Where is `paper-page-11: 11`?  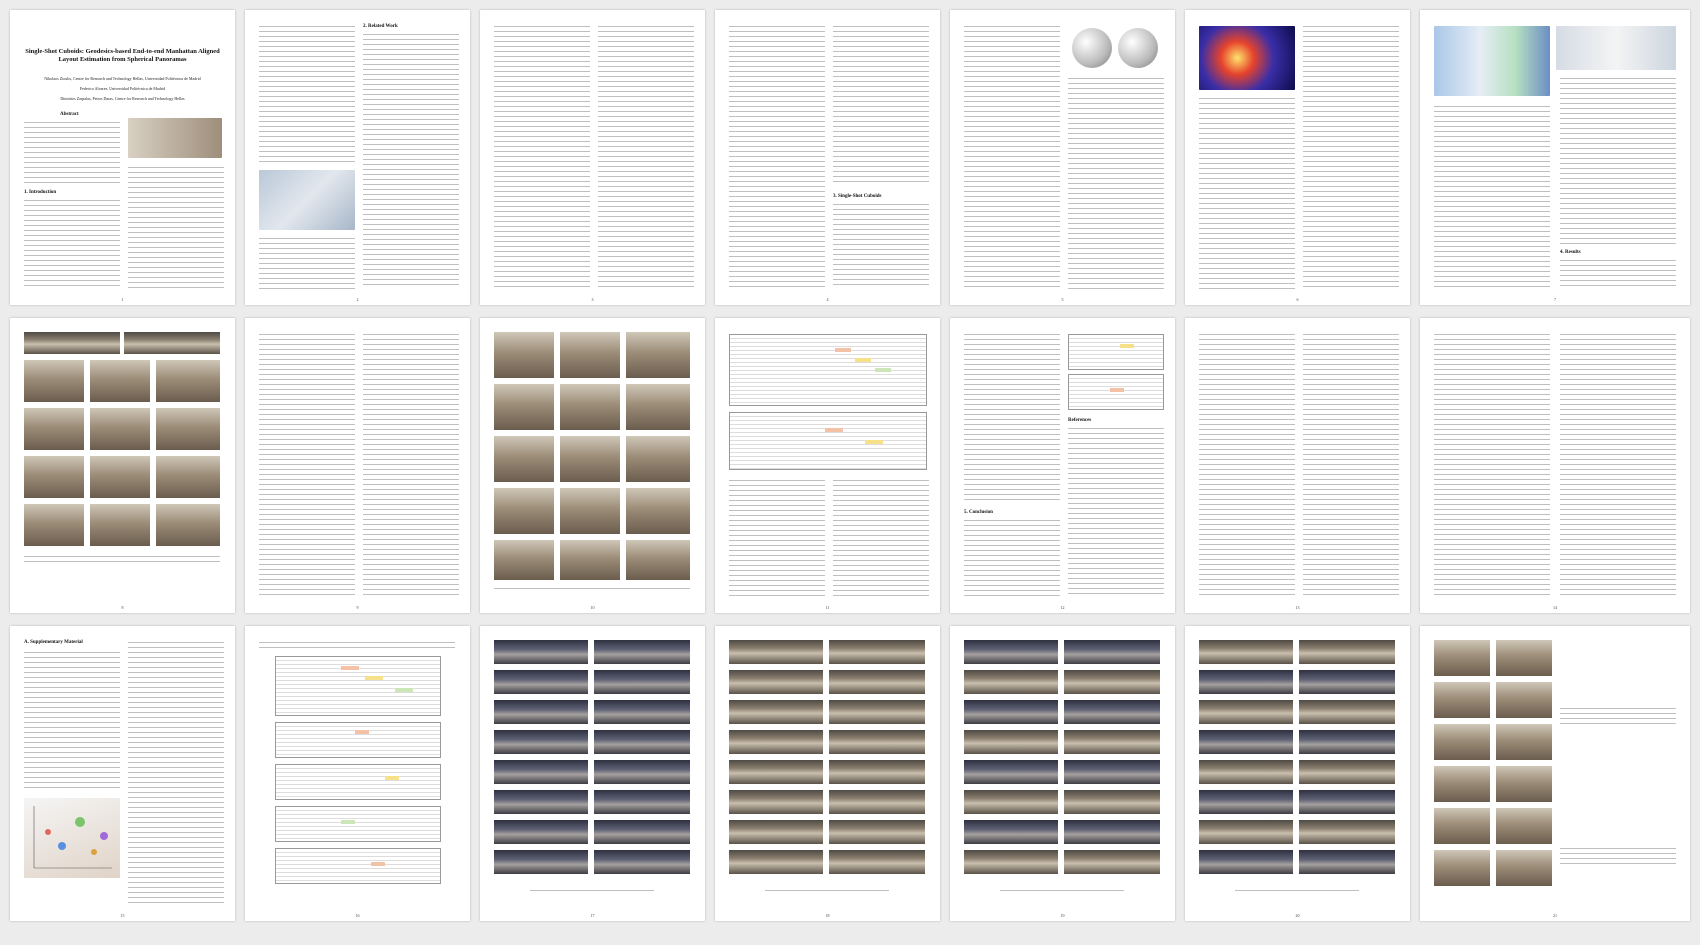
paper-page-11: 11 is located at coordinates (827, 465).